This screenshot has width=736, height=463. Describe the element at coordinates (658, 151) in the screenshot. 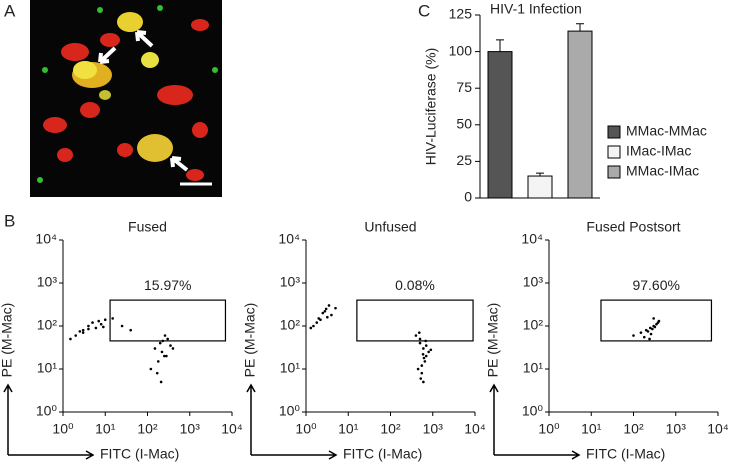

I see `legend-label: IMac-IMac` at that location.